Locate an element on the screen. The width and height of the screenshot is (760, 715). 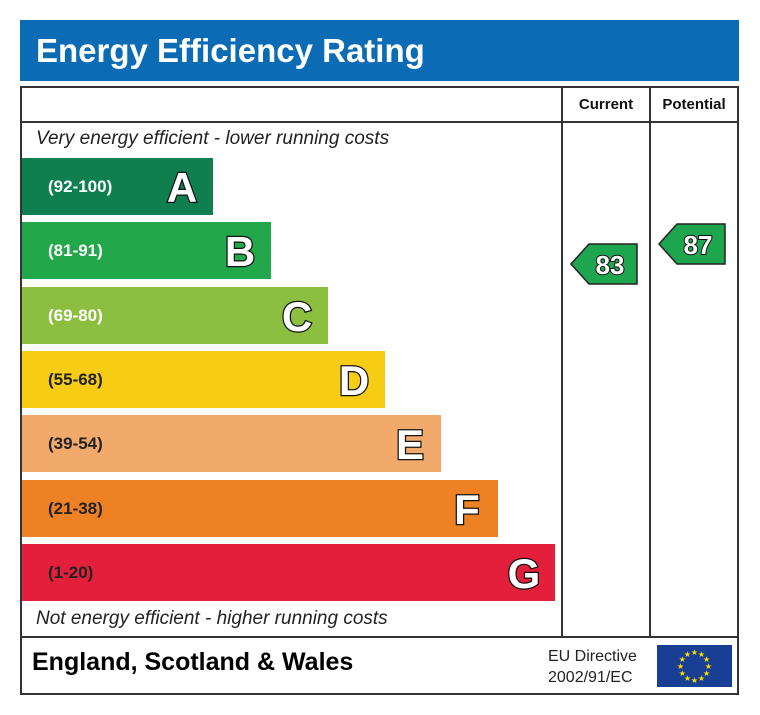
potential-rating-arrow: 87 is located at coordinates (691, 244).